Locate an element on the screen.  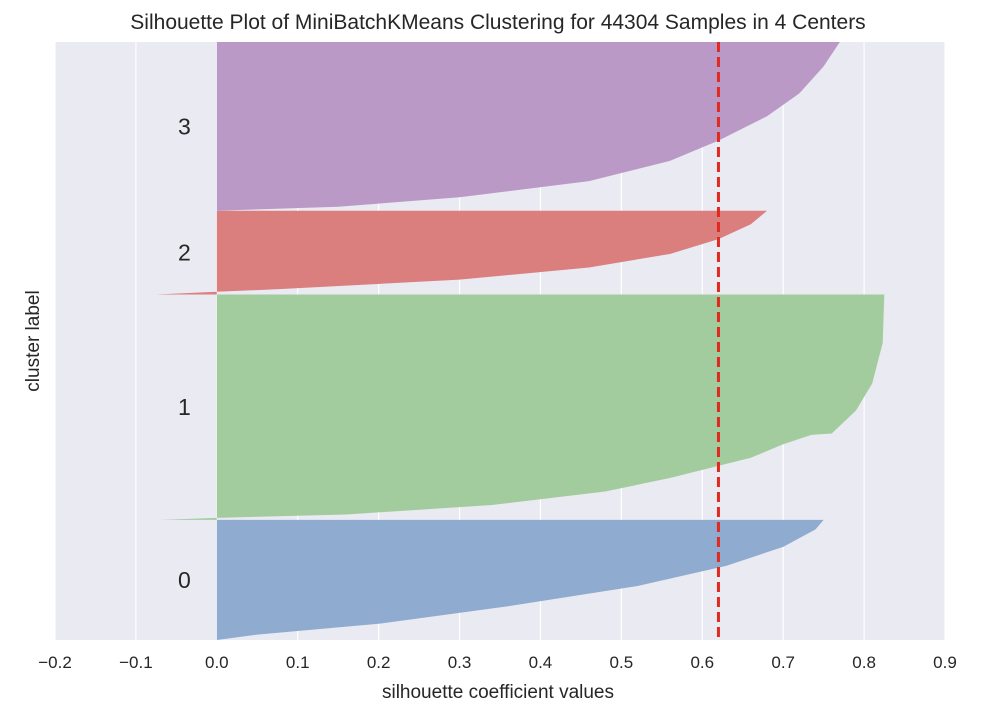
cluster-label-0: 0 is located at coordinates (184, 580).